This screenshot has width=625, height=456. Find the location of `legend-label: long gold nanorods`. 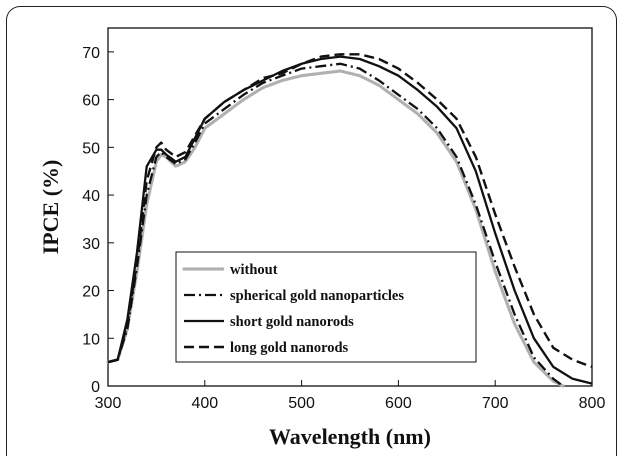

legend-label: long gold nanorods is located at coordinates (289, 348).